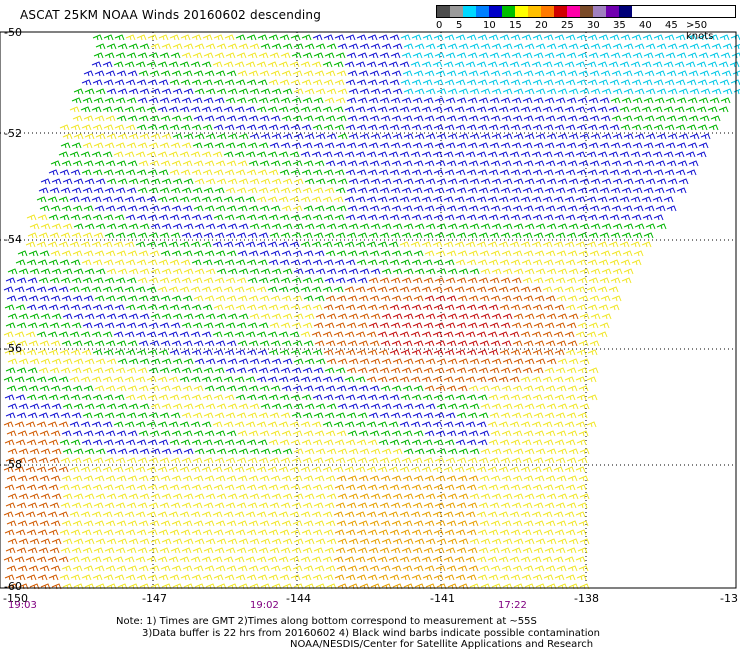  What do you see at coordinates (619, 25) in the screenshot?
I see `legend-label: 35` at bounding box center [619, 25].